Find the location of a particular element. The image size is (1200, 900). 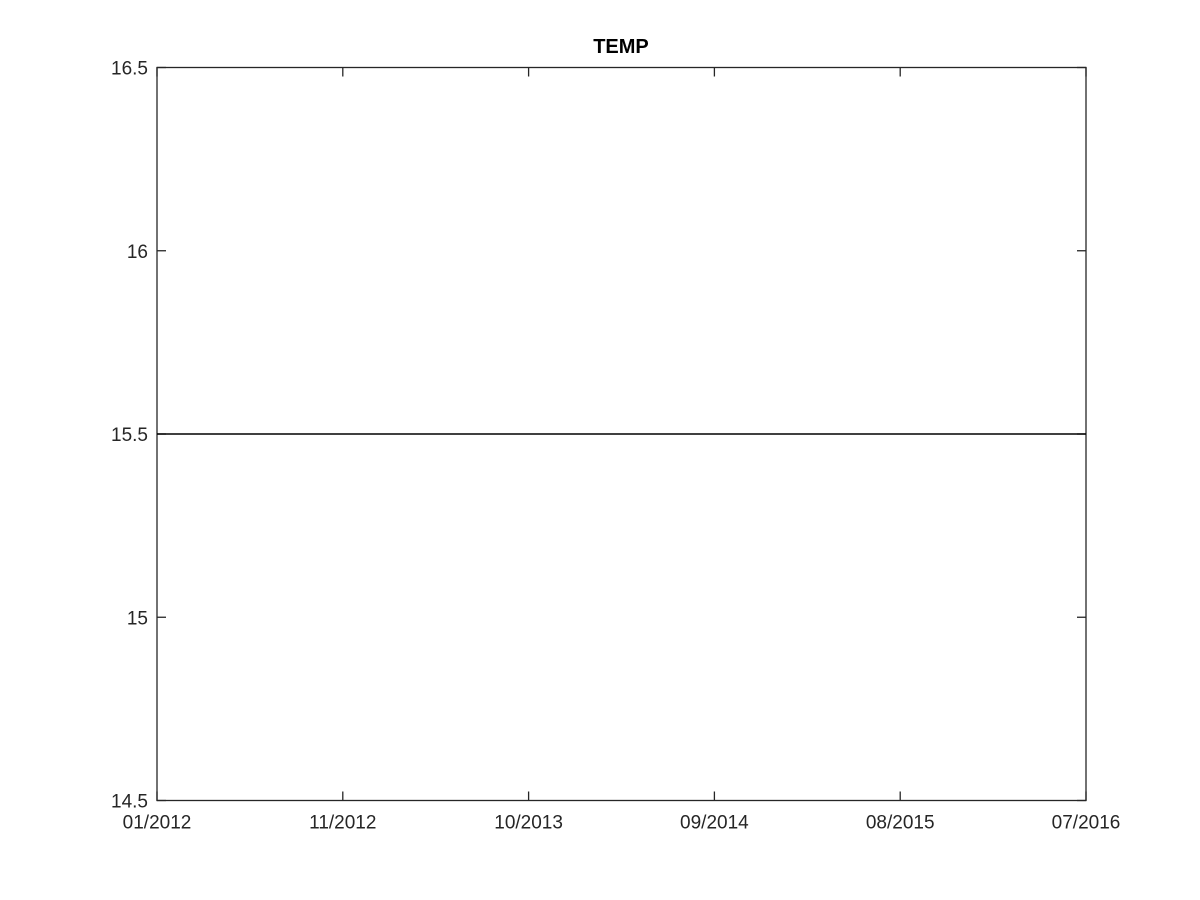

chart-title: TEMP is located at coordinates (621, 47).